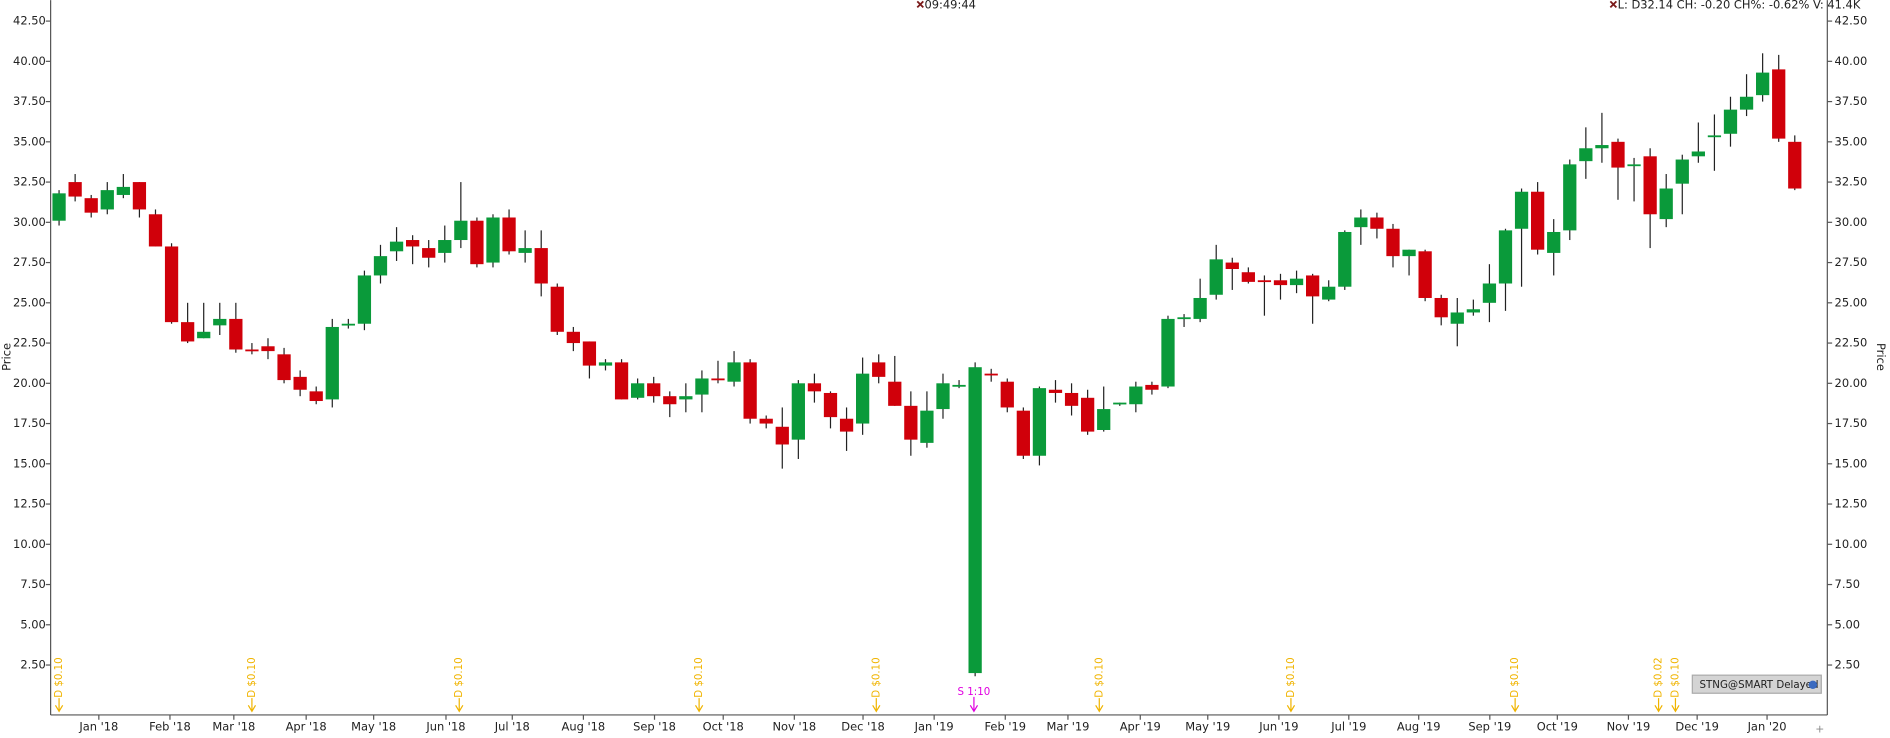 Image resolution: width=1890 pixels, height=738 pixels. Describe the element at coordinates (32, 665) in the screenshot. I see `y-tick-label: 2.50` at that location.